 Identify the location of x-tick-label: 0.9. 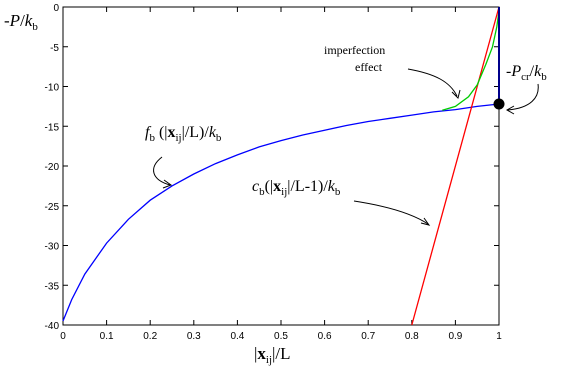
(455, 336).